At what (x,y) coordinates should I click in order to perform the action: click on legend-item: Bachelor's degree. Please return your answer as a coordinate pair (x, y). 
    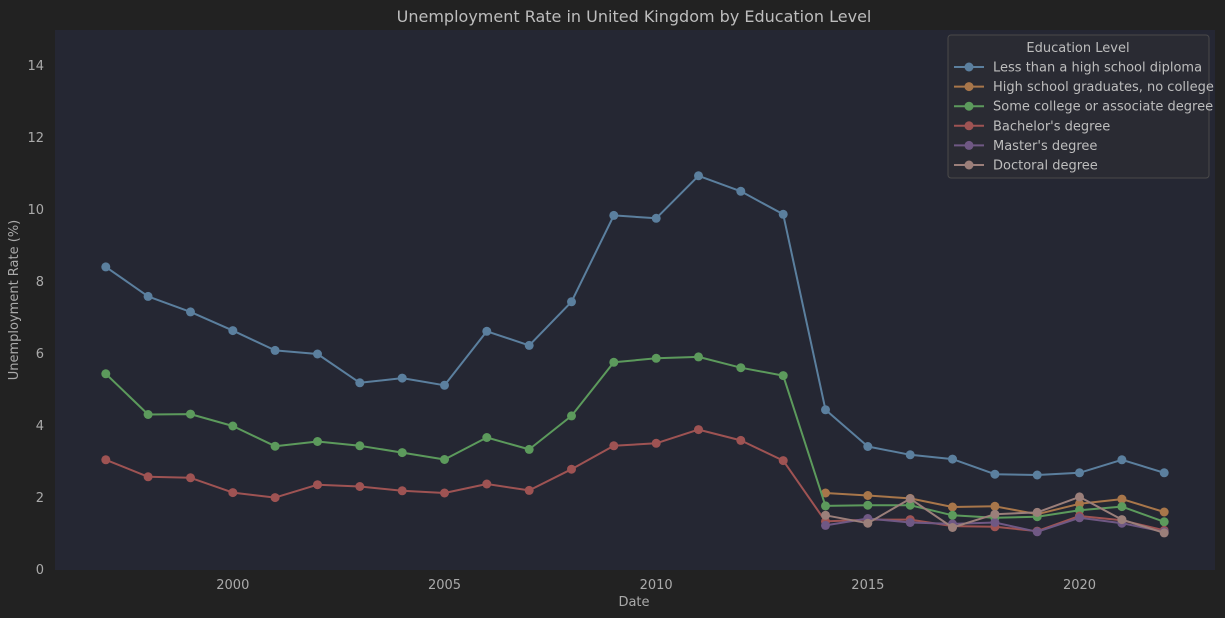
    Looking at the image, I should click on (1032, 126).